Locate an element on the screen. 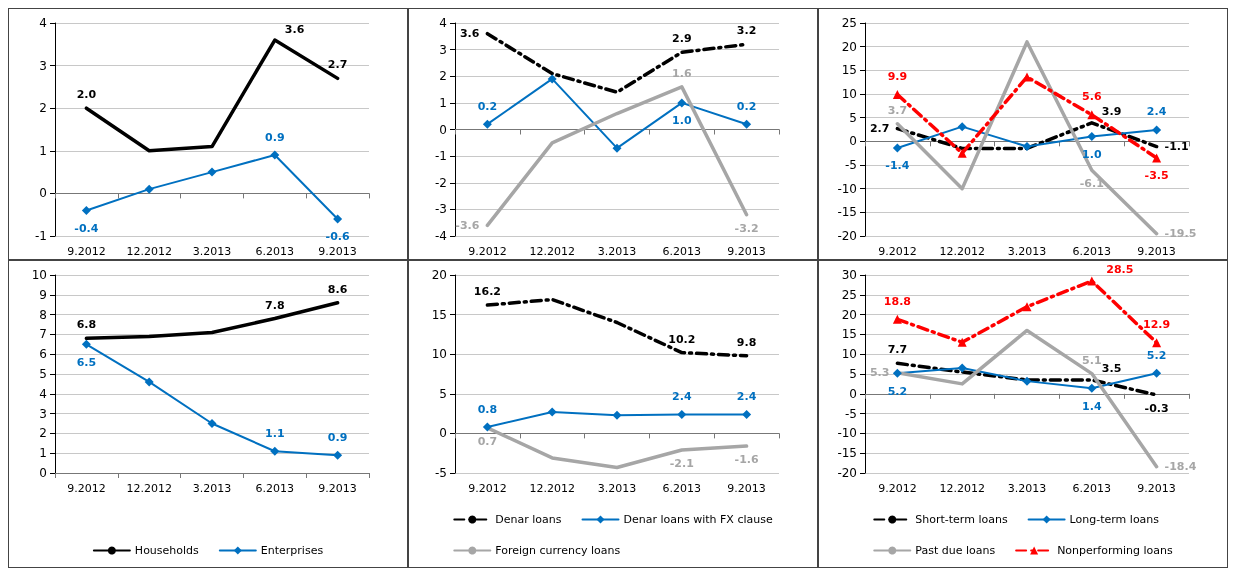  data-label: 1.0 is located at coordinates (682, 121).